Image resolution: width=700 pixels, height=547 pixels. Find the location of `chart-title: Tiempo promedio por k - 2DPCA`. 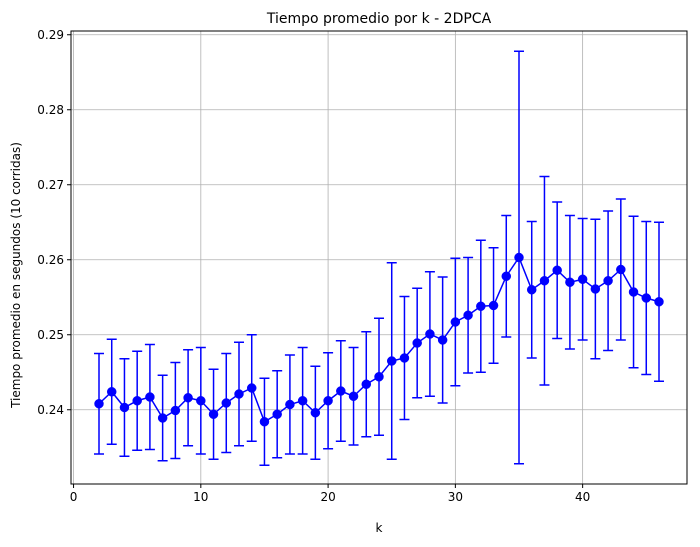

chart-title: Tiempo promedio por k - 2DPCA is located at coordinates (379, 19).